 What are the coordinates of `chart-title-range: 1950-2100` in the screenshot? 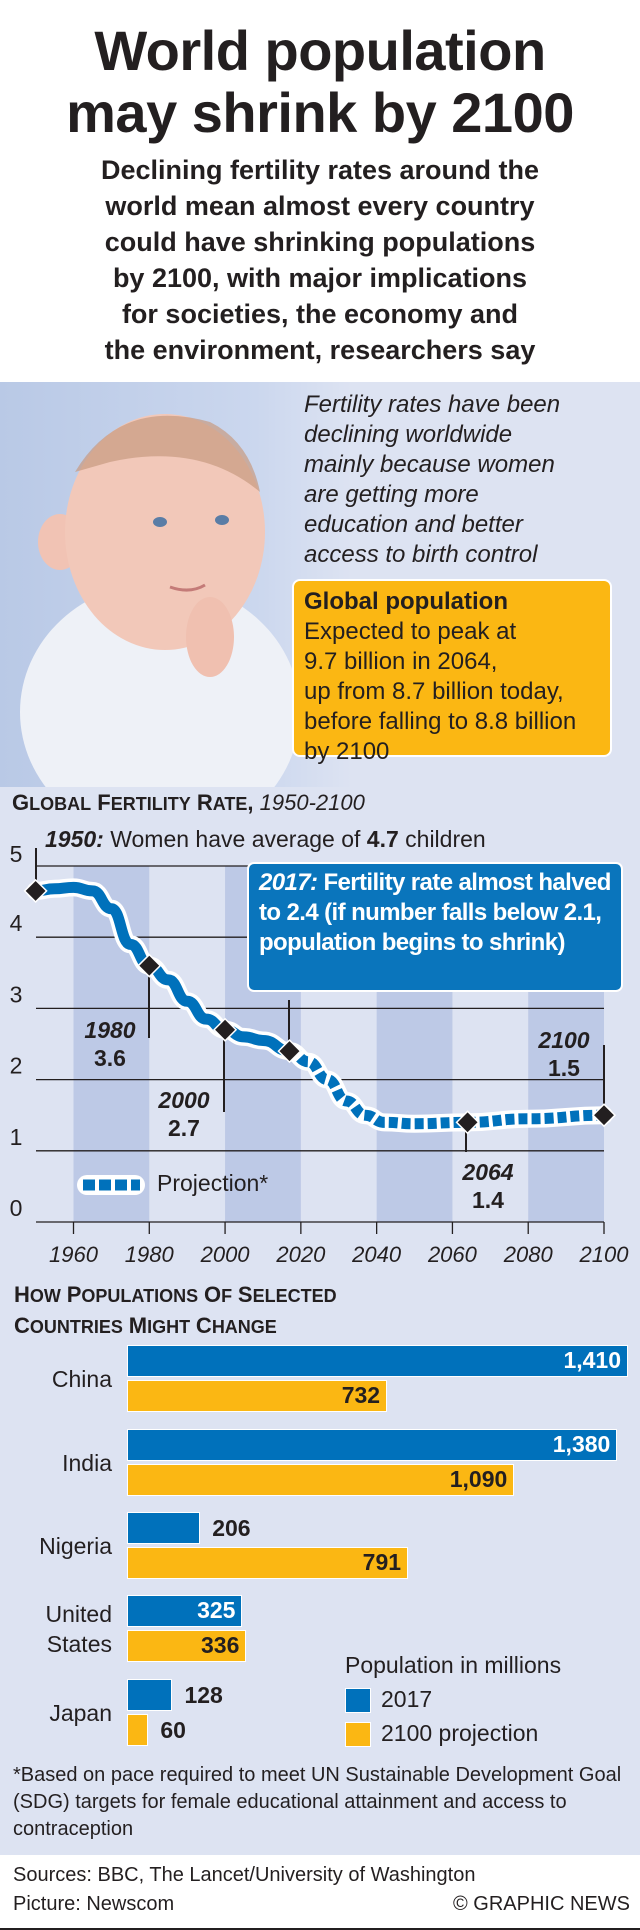 It's located at (312, 802).